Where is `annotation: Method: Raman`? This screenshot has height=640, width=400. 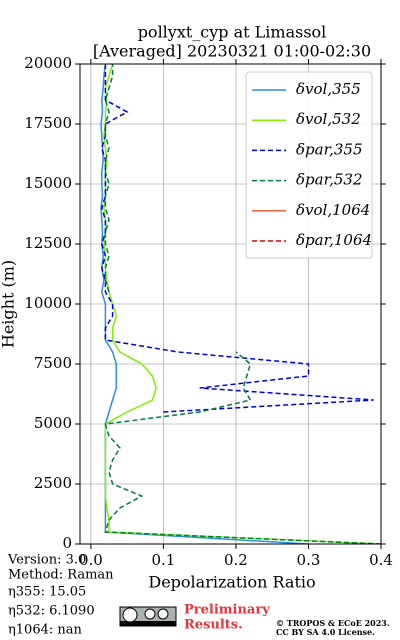 annotation: Method: Raman is located at coordinates (61, 575).